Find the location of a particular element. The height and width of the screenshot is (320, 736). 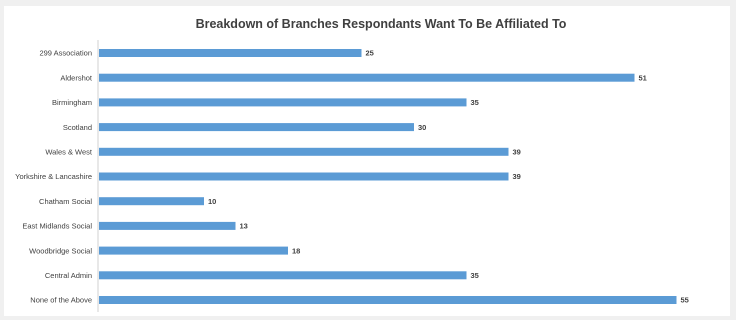

bar-none-of-the-above is located at coordinates (388, 300).